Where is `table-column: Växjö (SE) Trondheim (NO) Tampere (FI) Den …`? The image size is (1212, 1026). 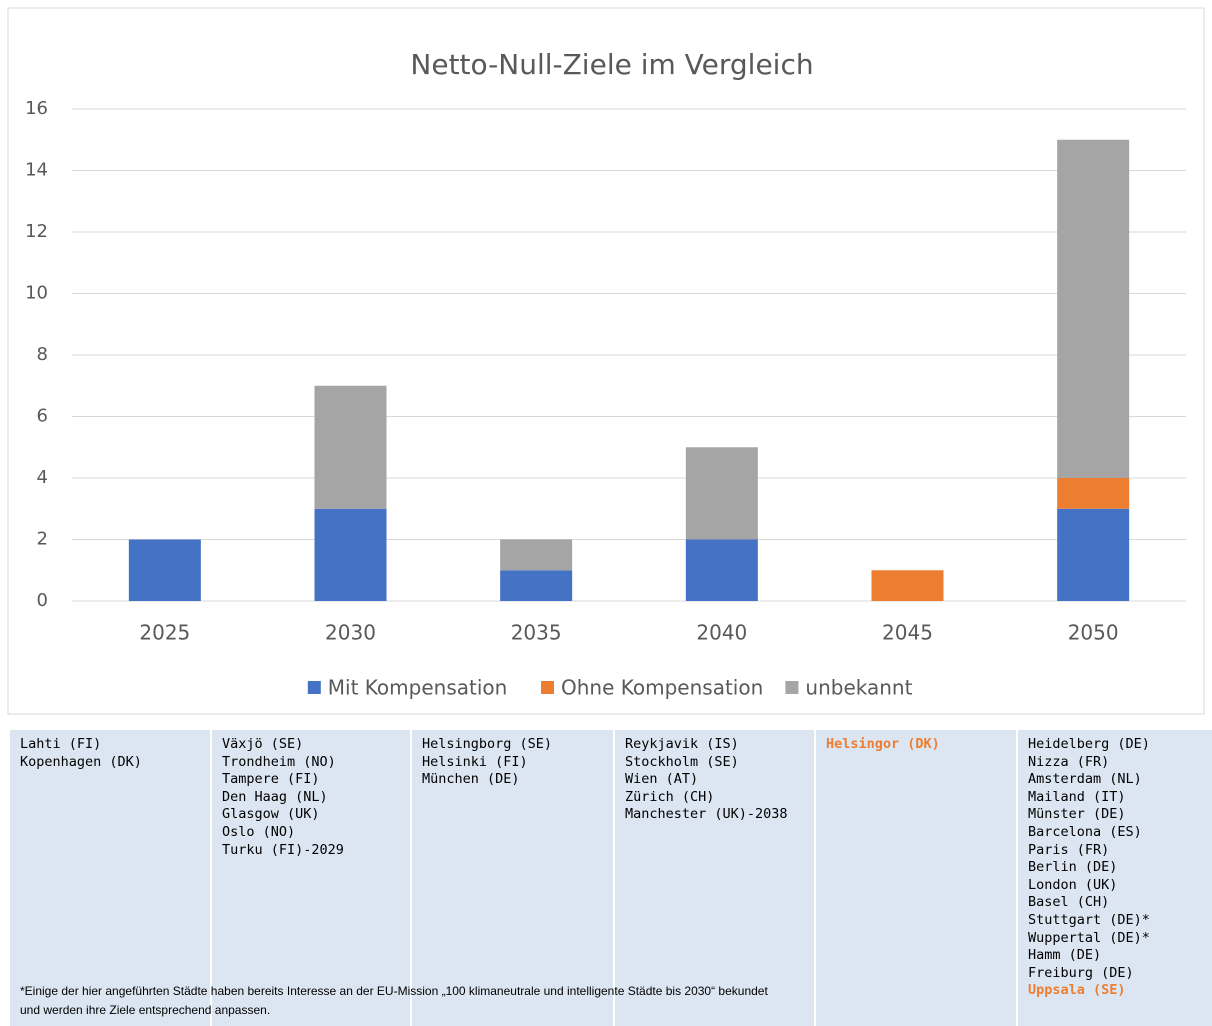 table-column: Växjö (SE) Trondheim (NO) Tampere (FI) Den … is located at coordinates (310, 878).